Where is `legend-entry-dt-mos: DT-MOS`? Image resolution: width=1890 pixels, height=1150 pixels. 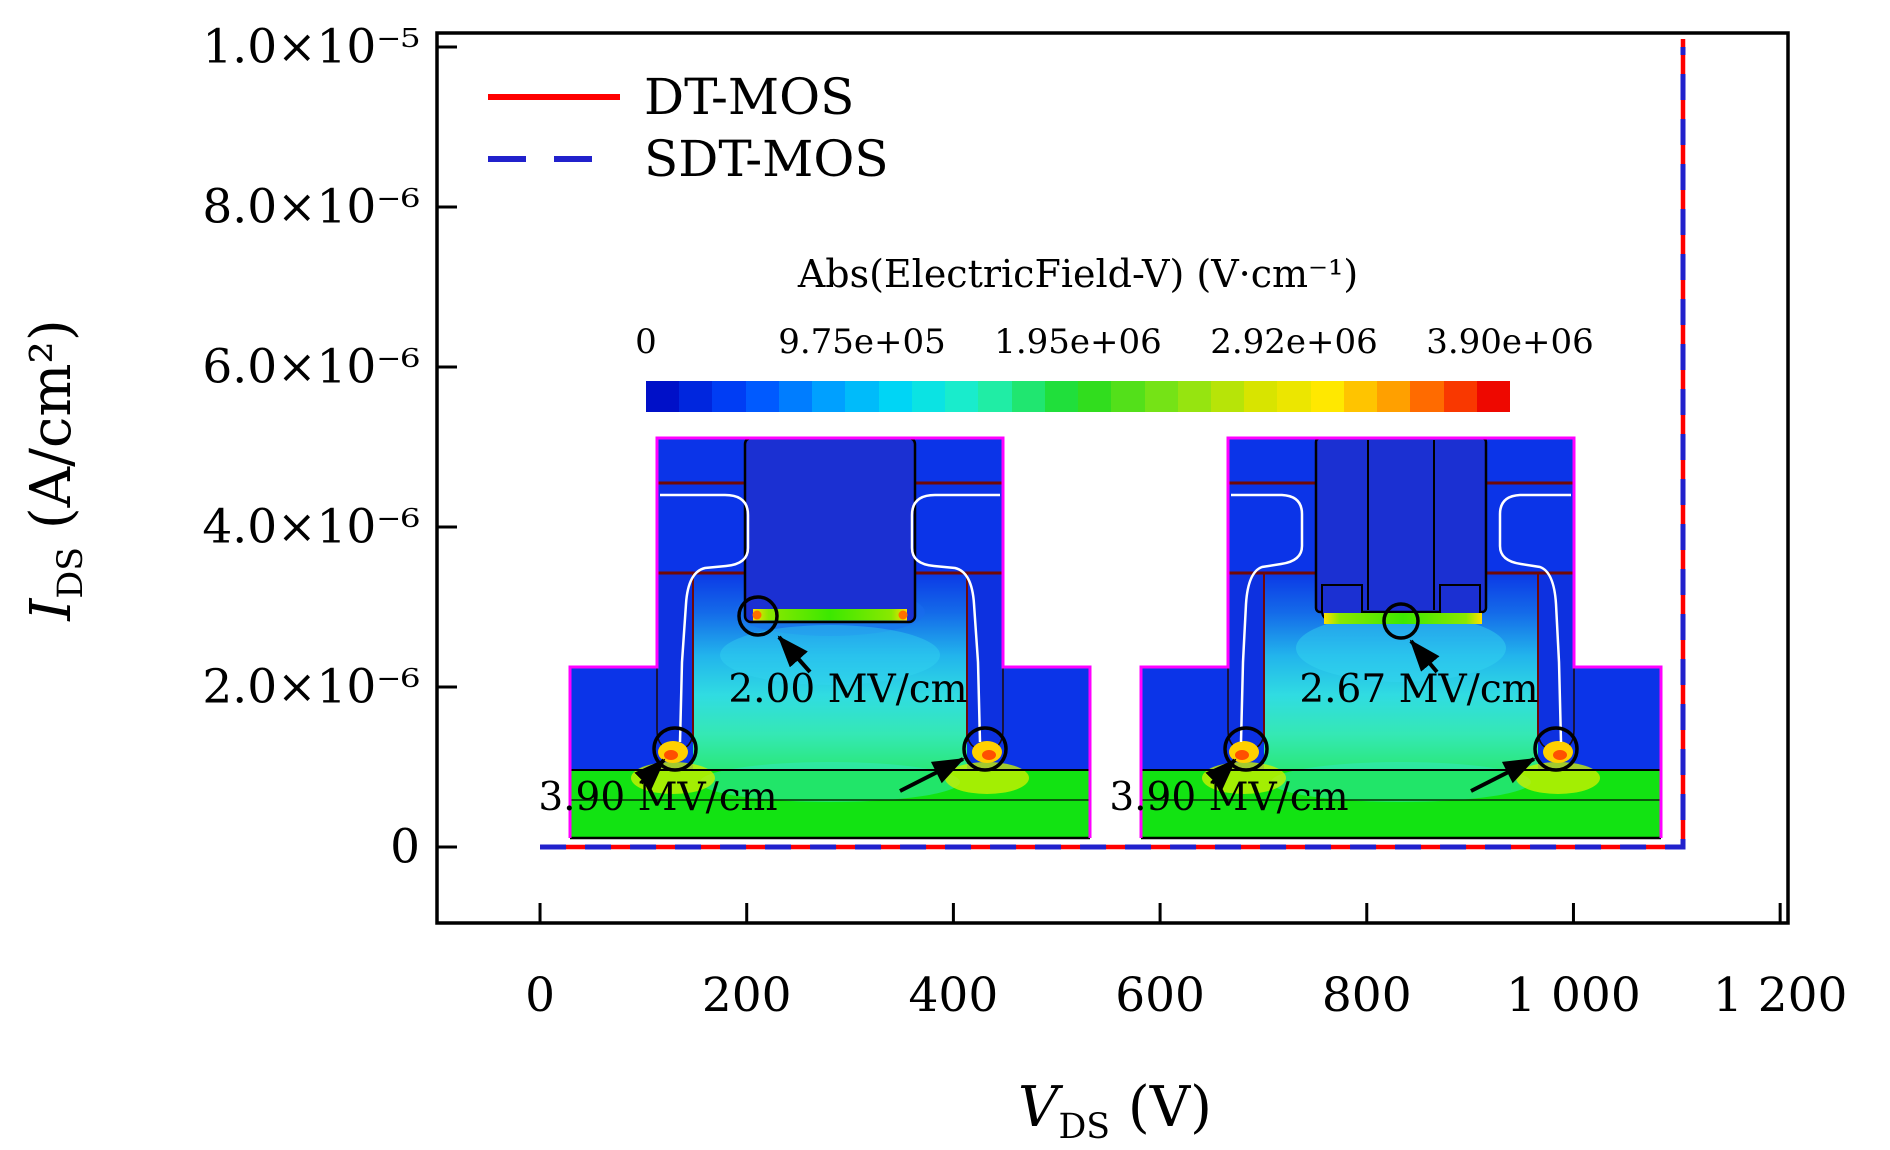 legend-entry-dt-mos: DT-MOS is located at coordinates (688, 97).